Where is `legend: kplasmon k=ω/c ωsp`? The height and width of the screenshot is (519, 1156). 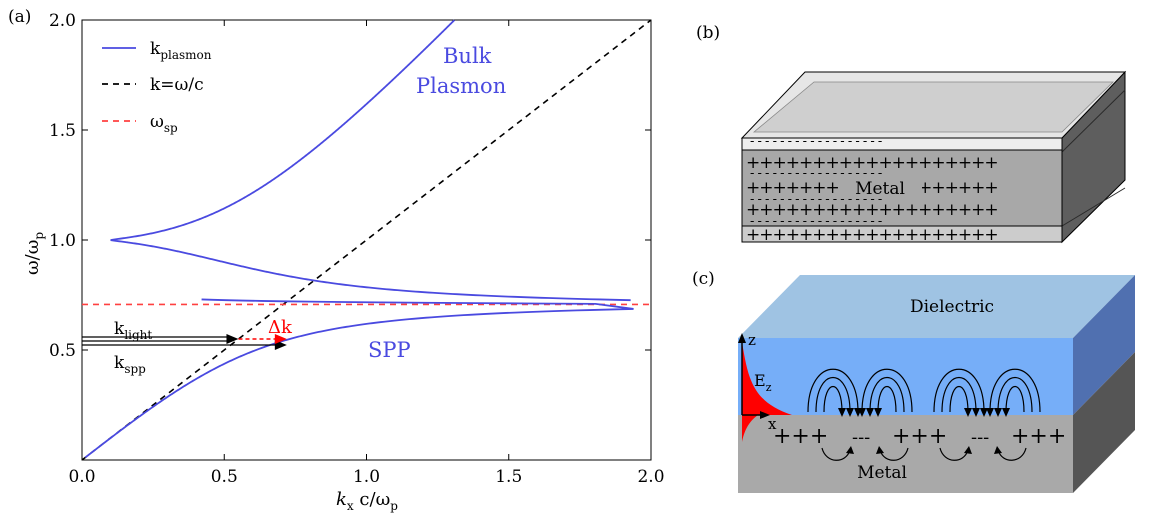
legend: kplasmon k=ω/c ωsp is located at coordinates (157, 87).